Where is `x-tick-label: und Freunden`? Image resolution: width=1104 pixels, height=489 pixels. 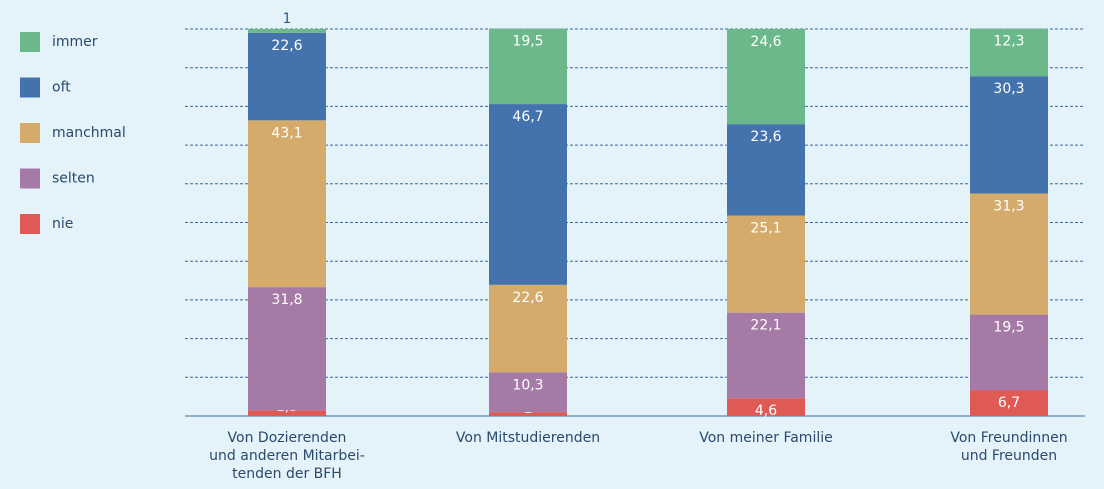
x-tick-label: und Freunden is located at coordinates (1009, 456).